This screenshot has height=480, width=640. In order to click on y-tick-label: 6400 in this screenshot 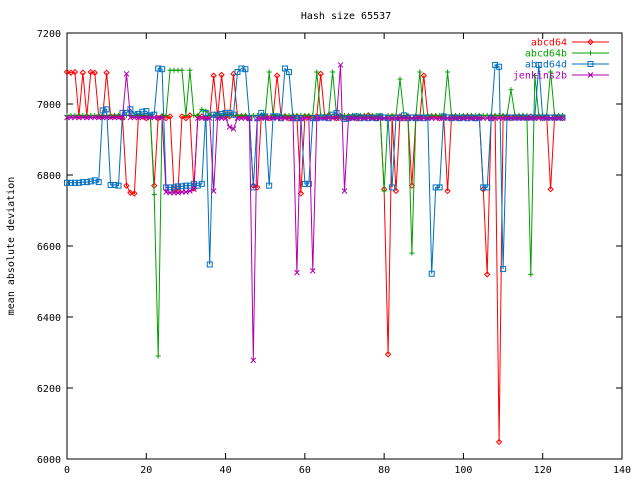, I will do `click(49, 318)`.